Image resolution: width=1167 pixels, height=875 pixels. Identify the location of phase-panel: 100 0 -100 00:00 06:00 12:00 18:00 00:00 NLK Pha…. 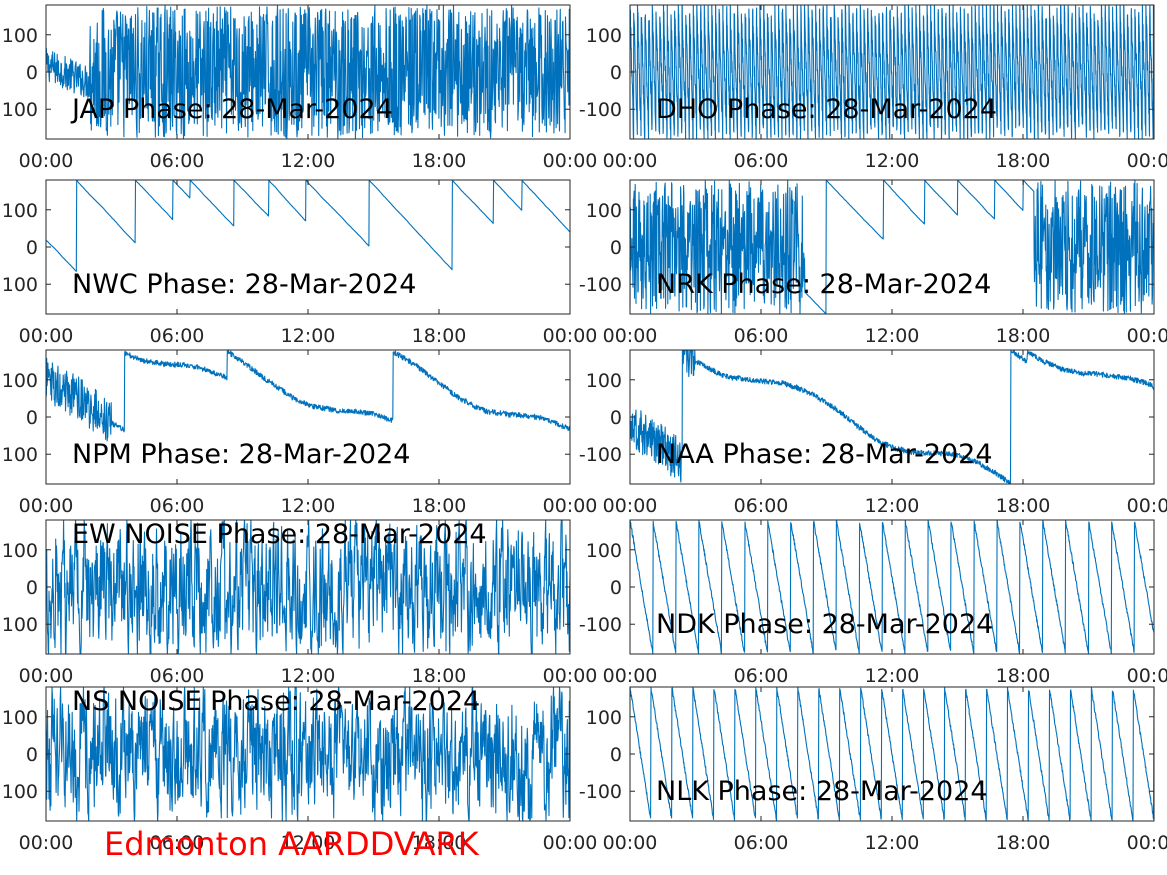
(873, 770).